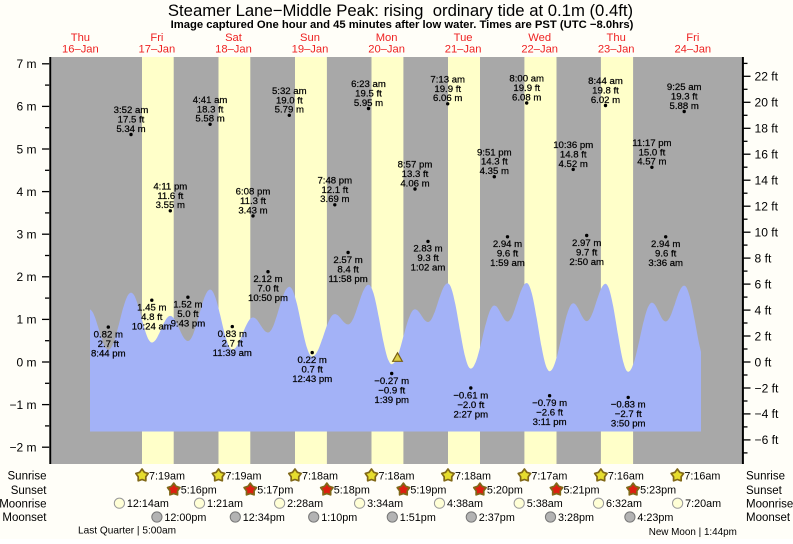 The width and height of the screenshot is (793, 544). Describe the element at coordinates (347, 279) in the screenshot. I see `svg-text: 11:58 pm` at that location.